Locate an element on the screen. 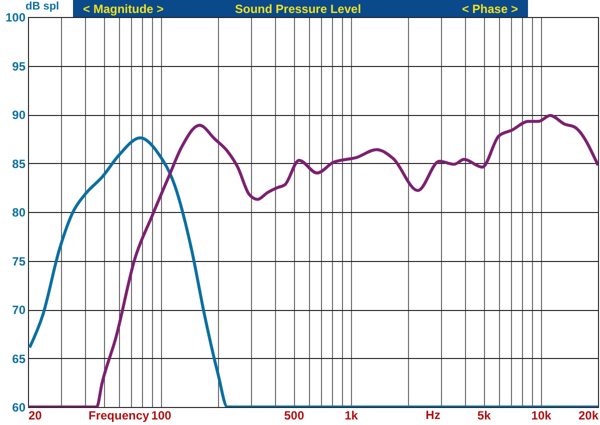 This screenshot has width=600, height=425. x-tick-label: 500 is located at coordinates (294, 415).